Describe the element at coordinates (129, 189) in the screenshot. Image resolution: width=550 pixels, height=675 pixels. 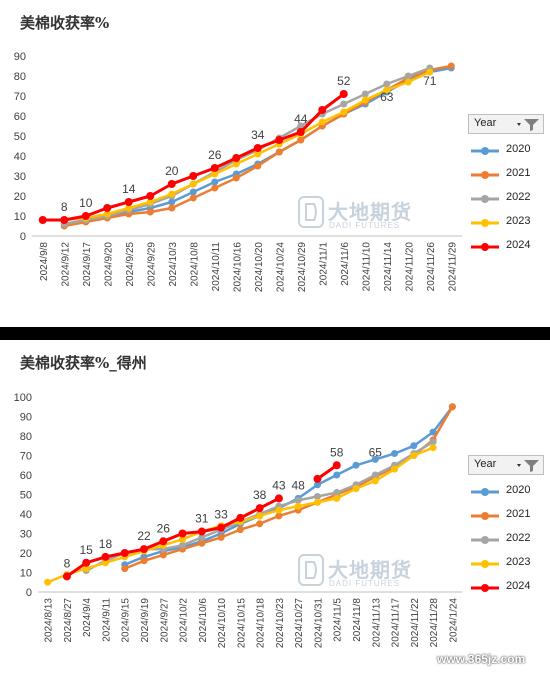
I see `data-label: 14` at that location.